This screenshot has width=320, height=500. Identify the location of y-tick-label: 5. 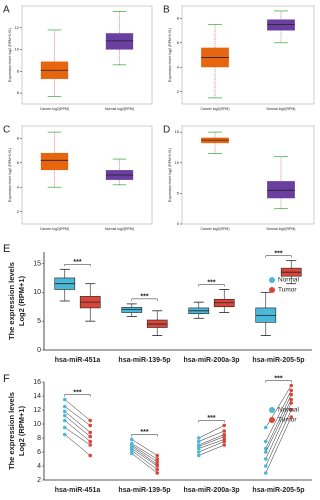
(178, 192).